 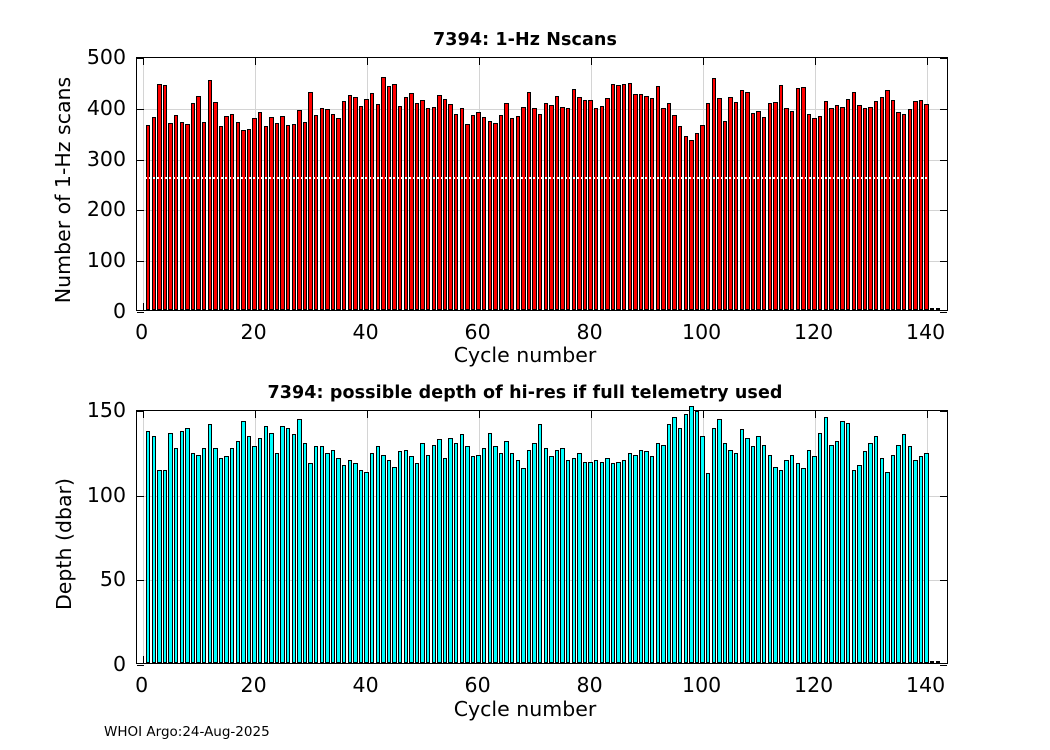 What do you see at coordinates (525, 40) in the screenshot?
I see `chart-title-nscans: 7394: 1-Hz Nscans` at bounding box center [525, 40].